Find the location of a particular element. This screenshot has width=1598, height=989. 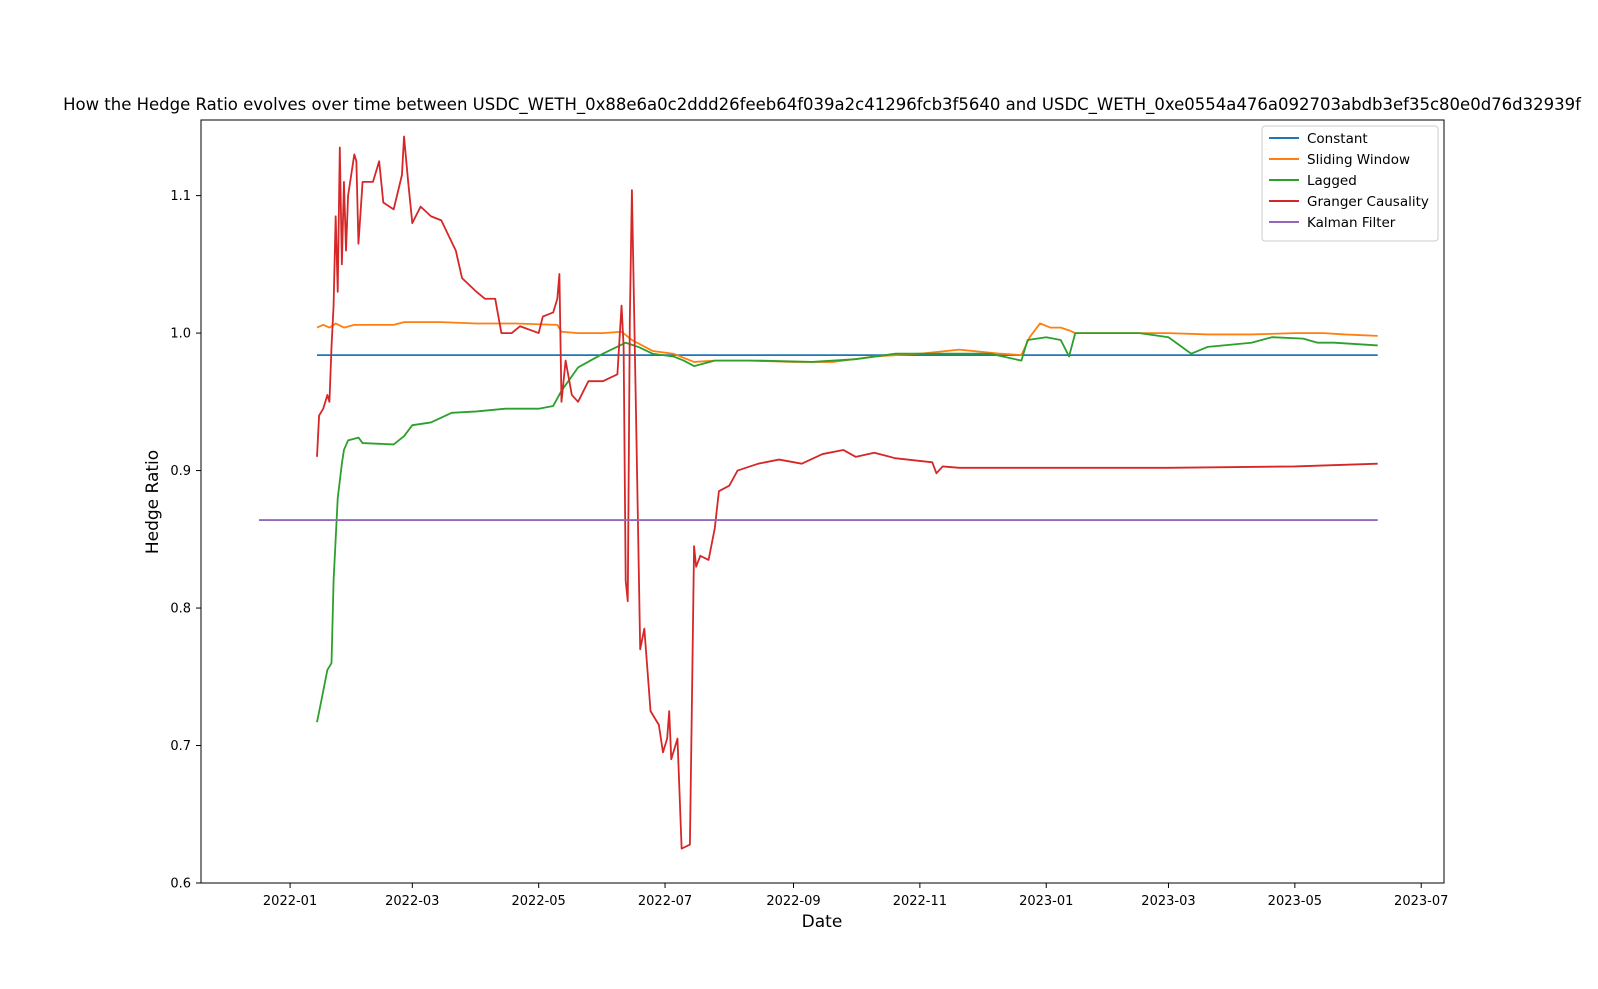

legend-box is located at coordinates (1350, 183).